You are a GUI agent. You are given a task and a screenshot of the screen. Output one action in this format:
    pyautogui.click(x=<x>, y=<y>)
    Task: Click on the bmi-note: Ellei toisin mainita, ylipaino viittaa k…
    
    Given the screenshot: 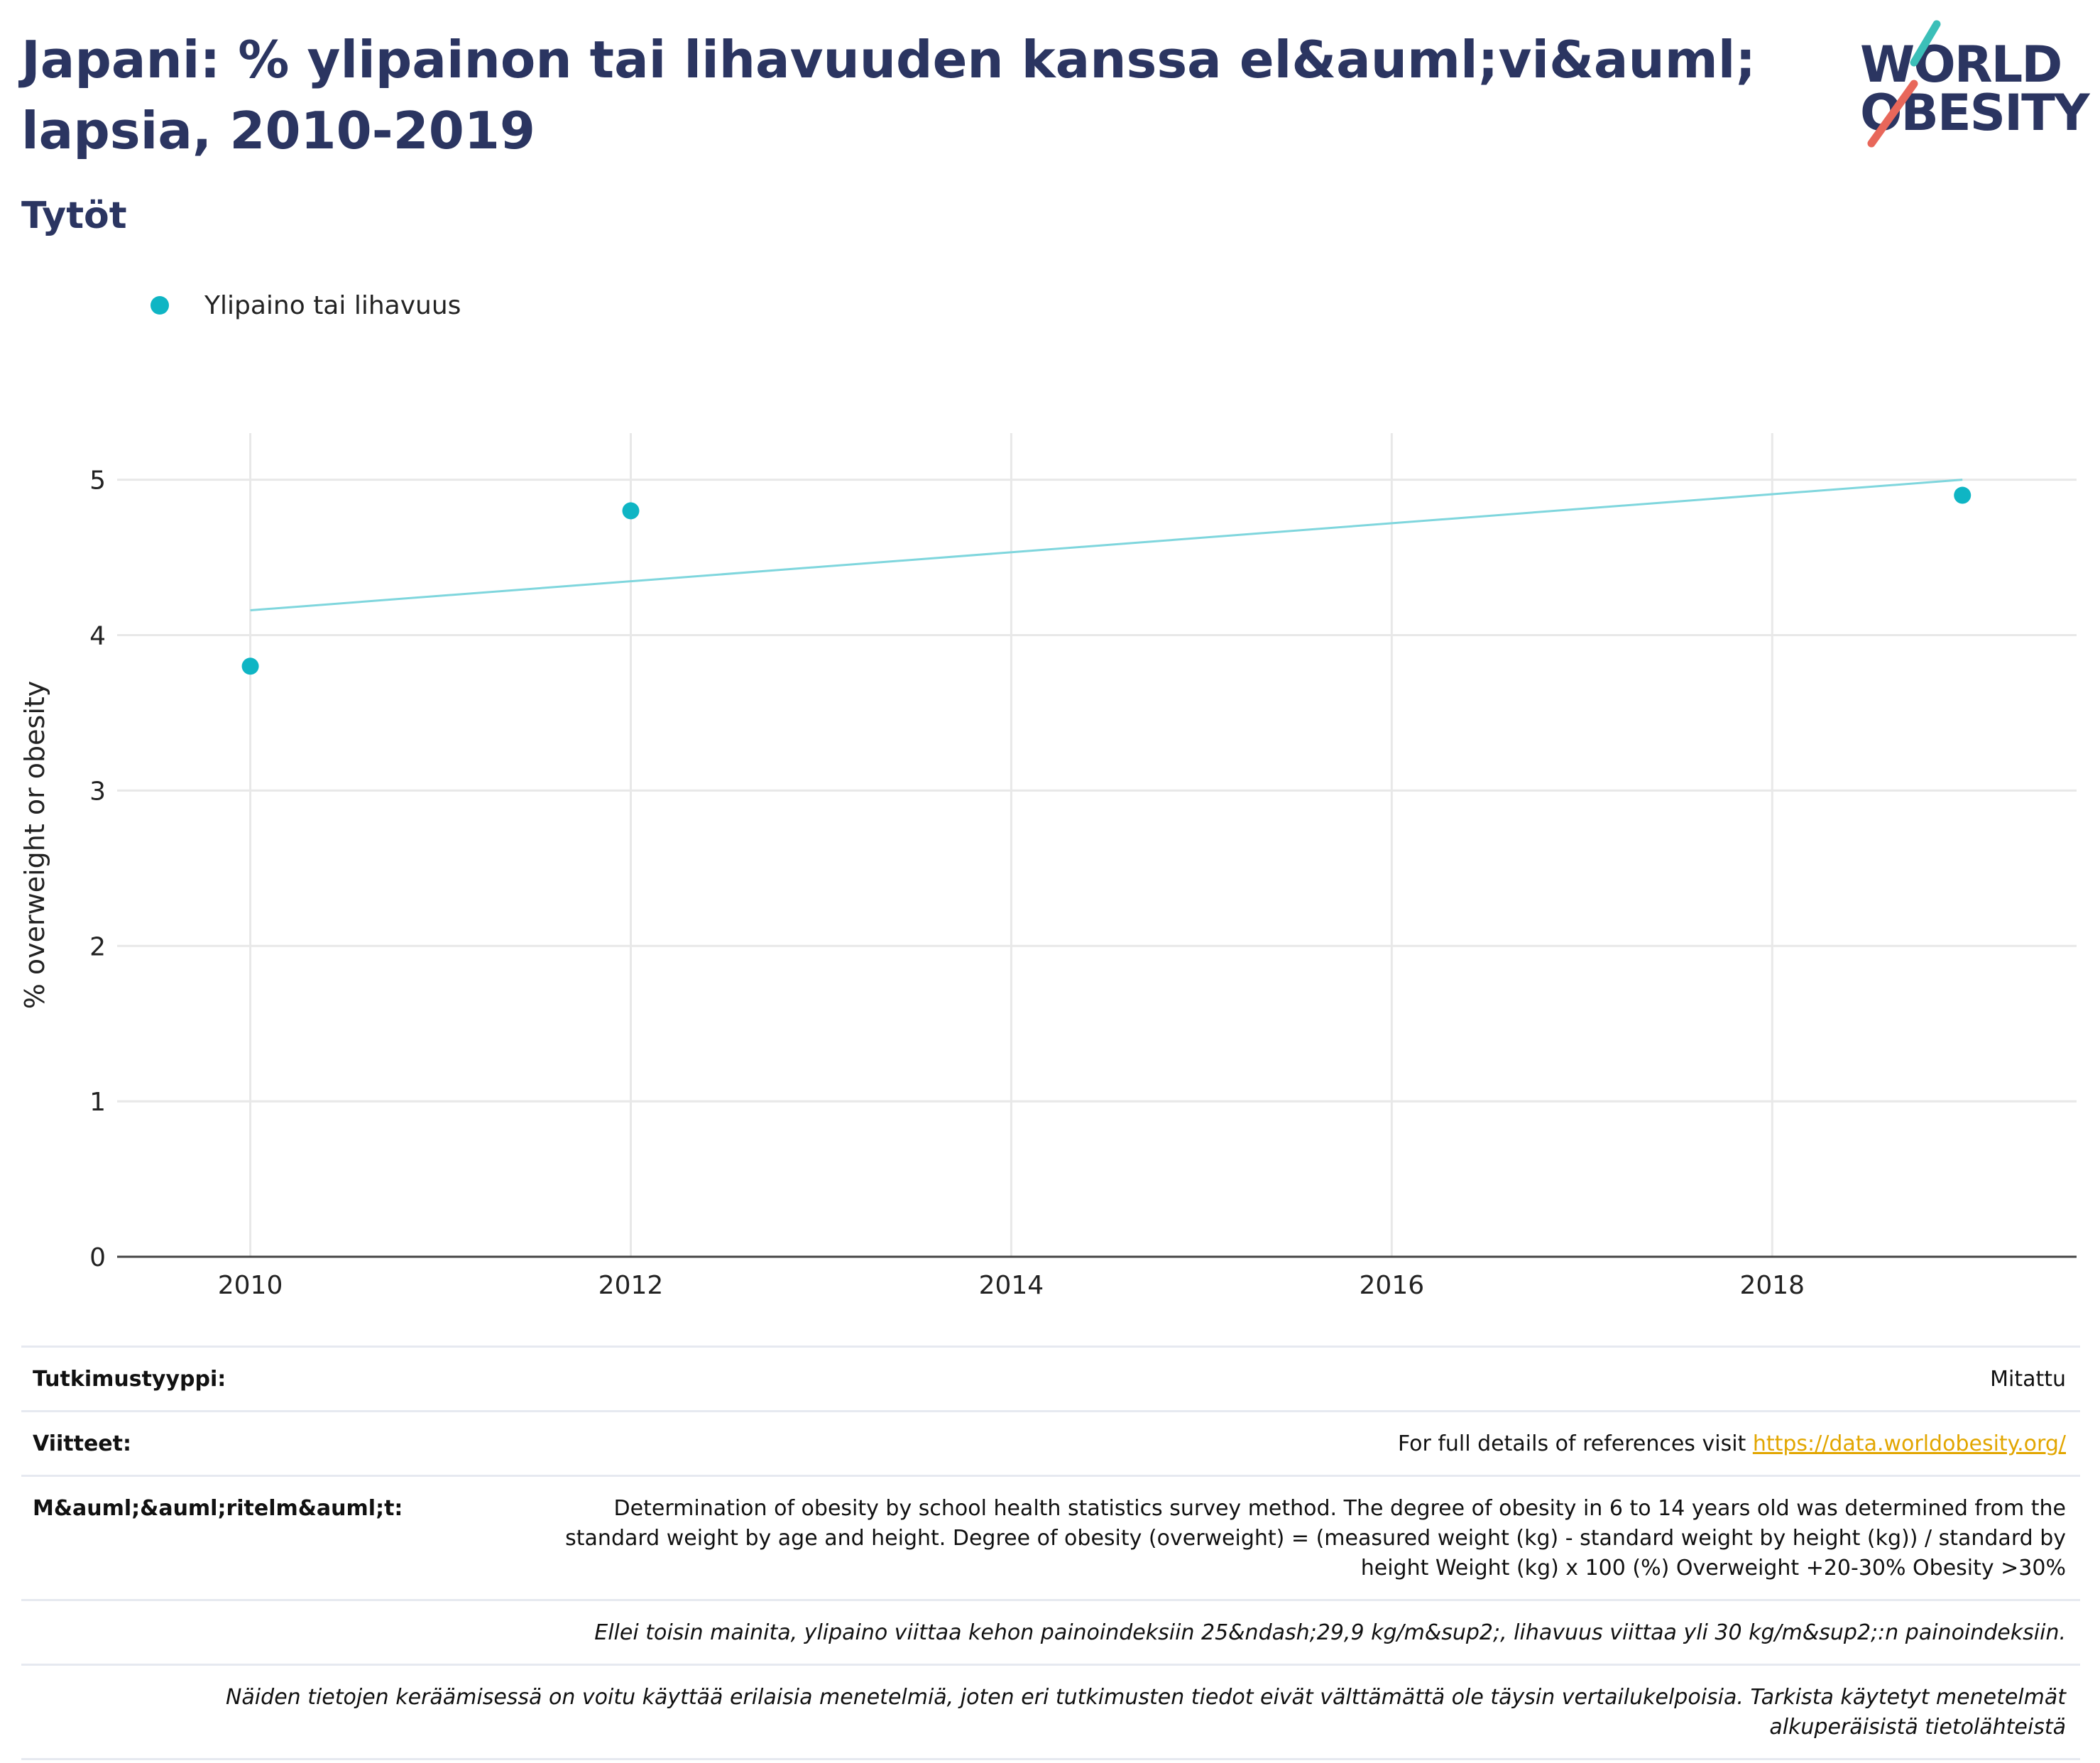 What is the action you would take?
    pyautogui.click(x=1330, y=1632)
    